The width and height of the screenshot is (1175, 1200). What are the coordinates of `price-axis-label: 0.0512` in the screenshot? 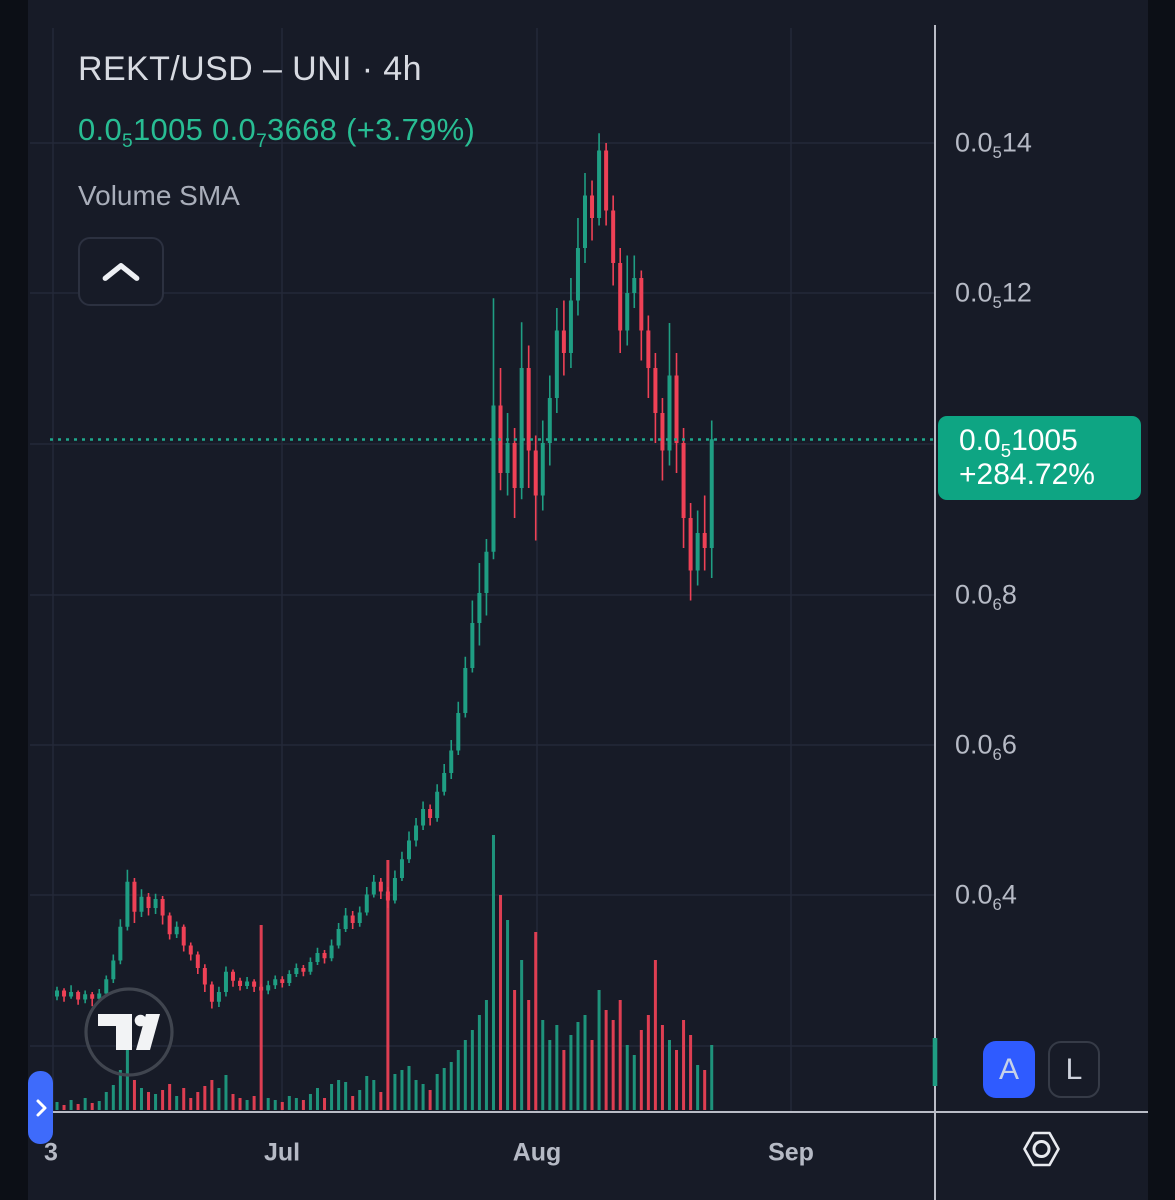 It's located at (993, 294).